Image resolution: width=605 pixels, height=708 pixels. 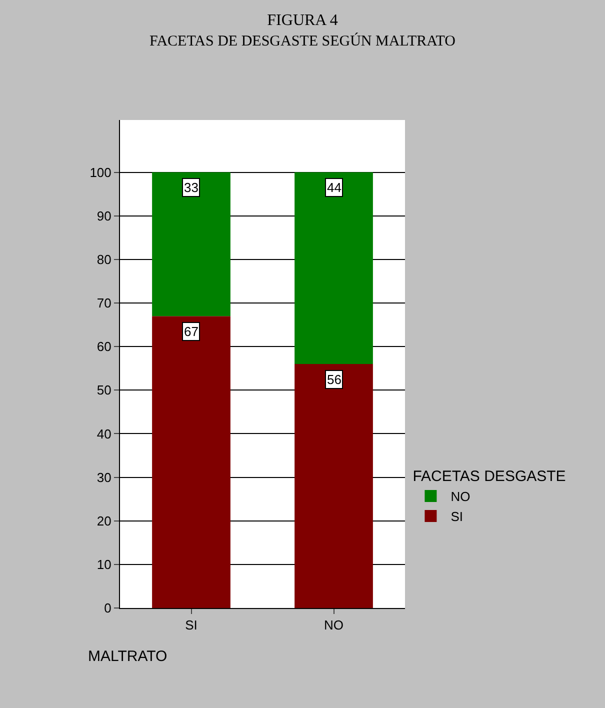 What do you see at coordinates (104, 216) in the screenshot?
I see `y-tick-label: 90` at bounding box center [104, 216].